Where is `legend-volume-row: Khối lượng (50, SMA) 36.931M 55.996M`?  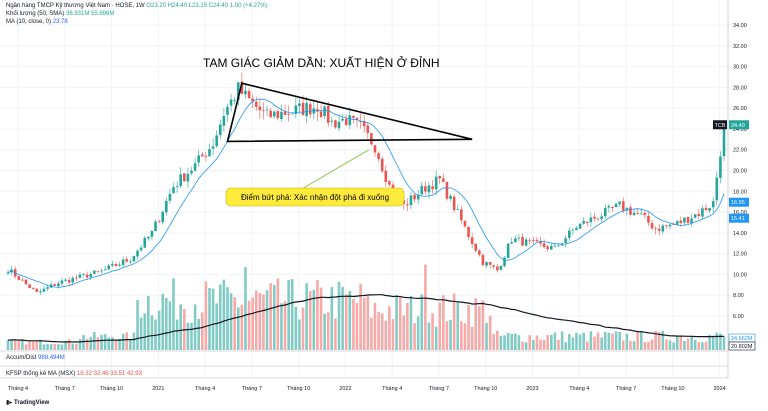 legend-volume-row: Khối lượng (50, SMA) 36.931M 55.996M is located at coordinates (137, 14).